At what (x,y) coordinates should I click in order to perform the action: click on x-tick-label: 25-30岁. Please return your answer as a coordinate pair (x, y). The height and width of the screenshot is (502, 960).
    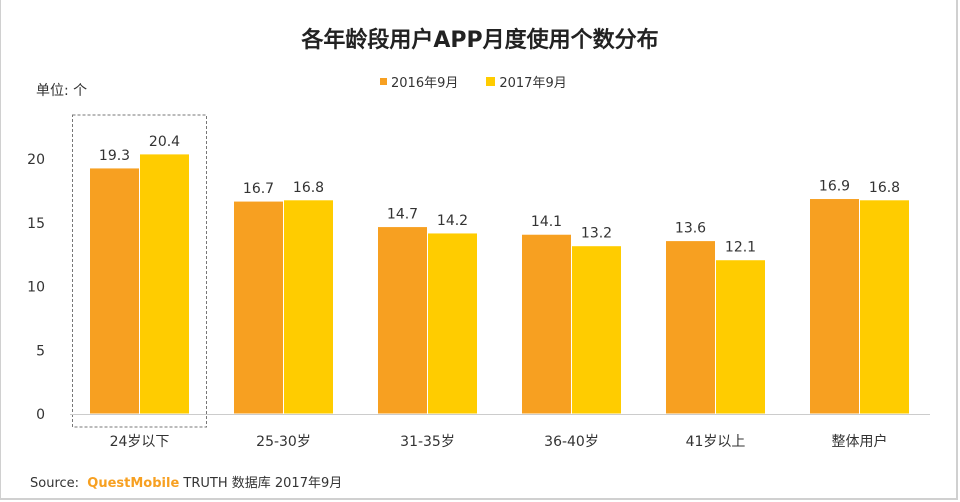
    Looking at the image, I should click on (283, 442).